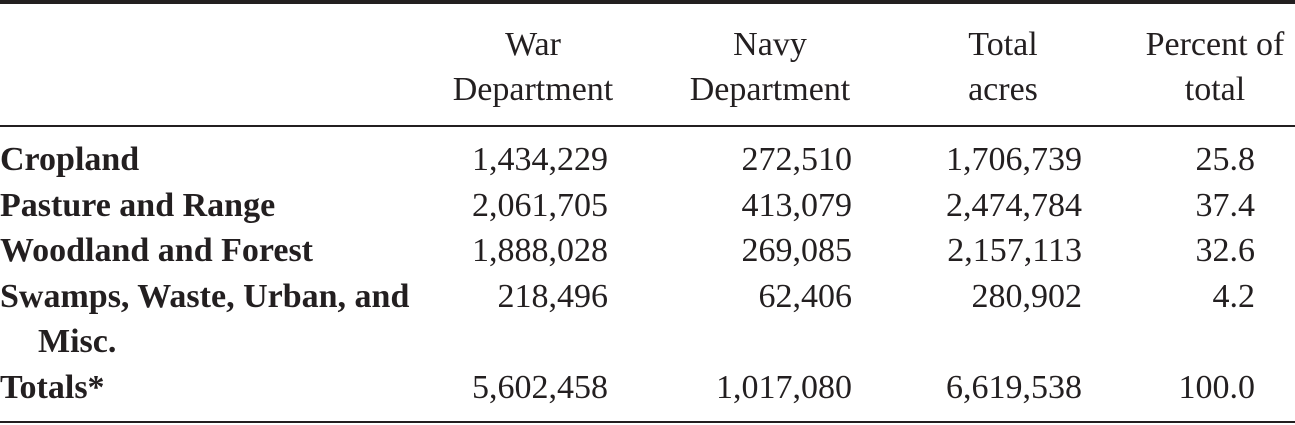  Describe the element at coordinates (647, 126) in the screenshot. I see `header-rule` at that location.